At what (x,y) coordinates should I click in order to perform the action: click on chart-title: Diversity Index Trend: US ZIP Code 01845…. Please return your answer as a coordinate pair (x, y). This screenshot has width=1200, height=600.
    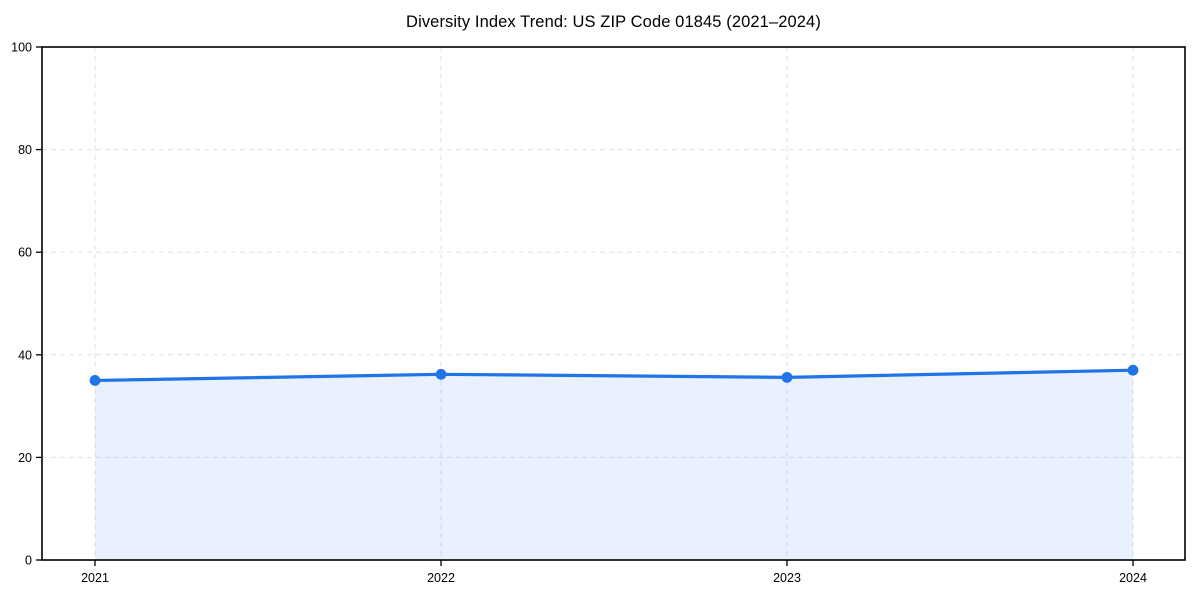
    Looking at the image, I should click on (613, 22).